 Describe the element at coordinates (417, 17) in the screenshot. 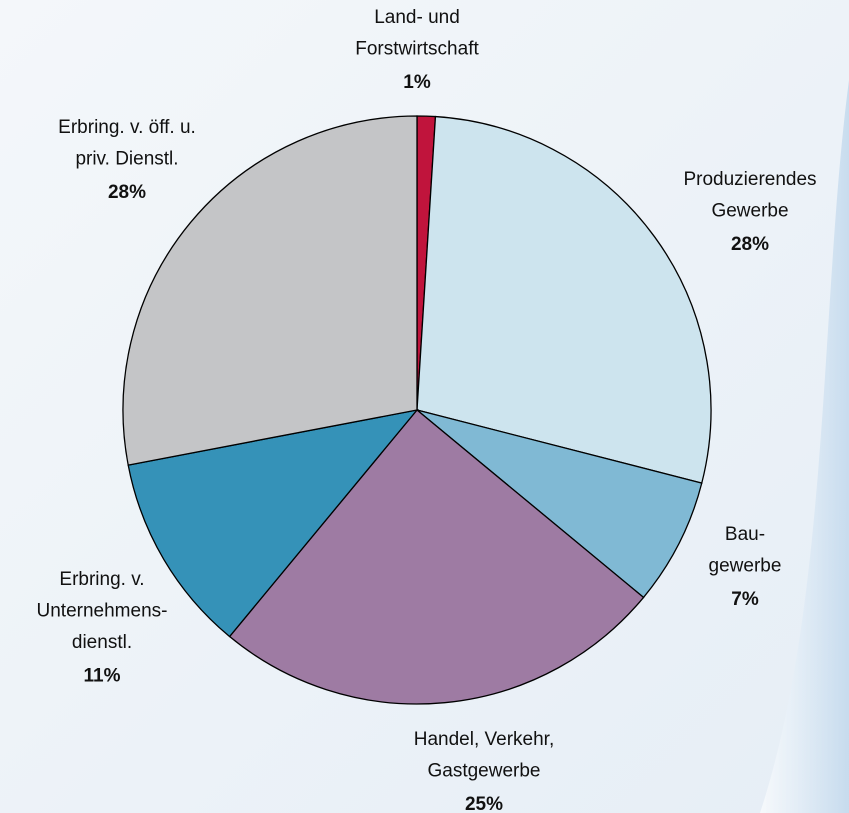

I see `slice-label: Land- und` at that location.